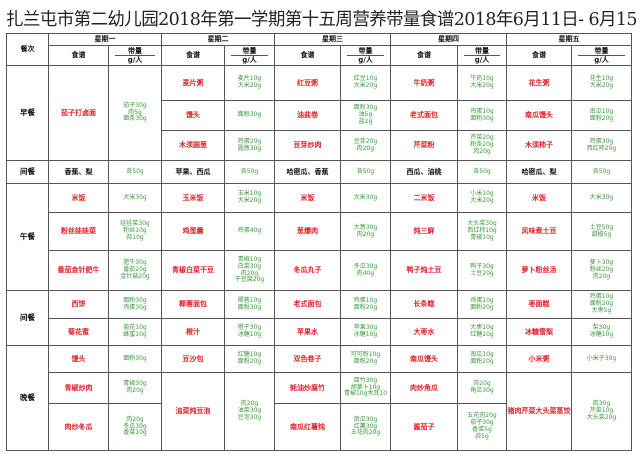 This screenshot has height=460, width=640. I want to click on dish-amount: 豆芽20g 肉20g, so click(365, 145).